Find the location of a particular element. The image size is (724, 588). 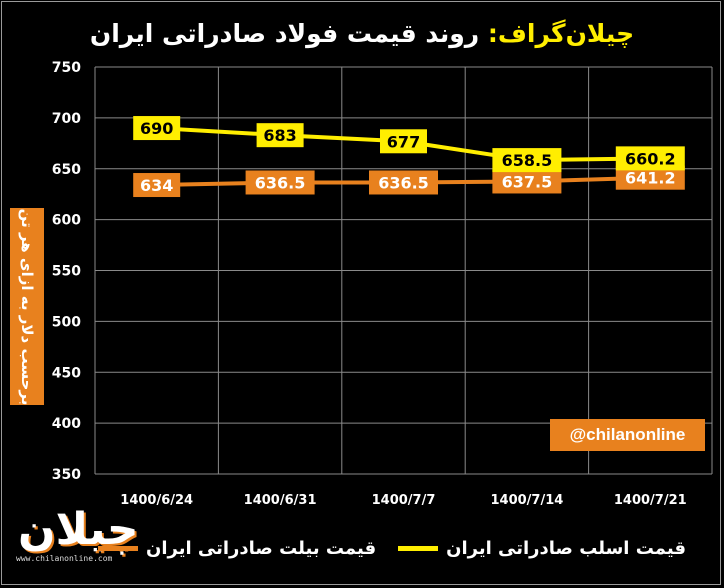

legend-label-billet: قیمت بیلت صادراتی ایران is located at coordinates (261, 548).